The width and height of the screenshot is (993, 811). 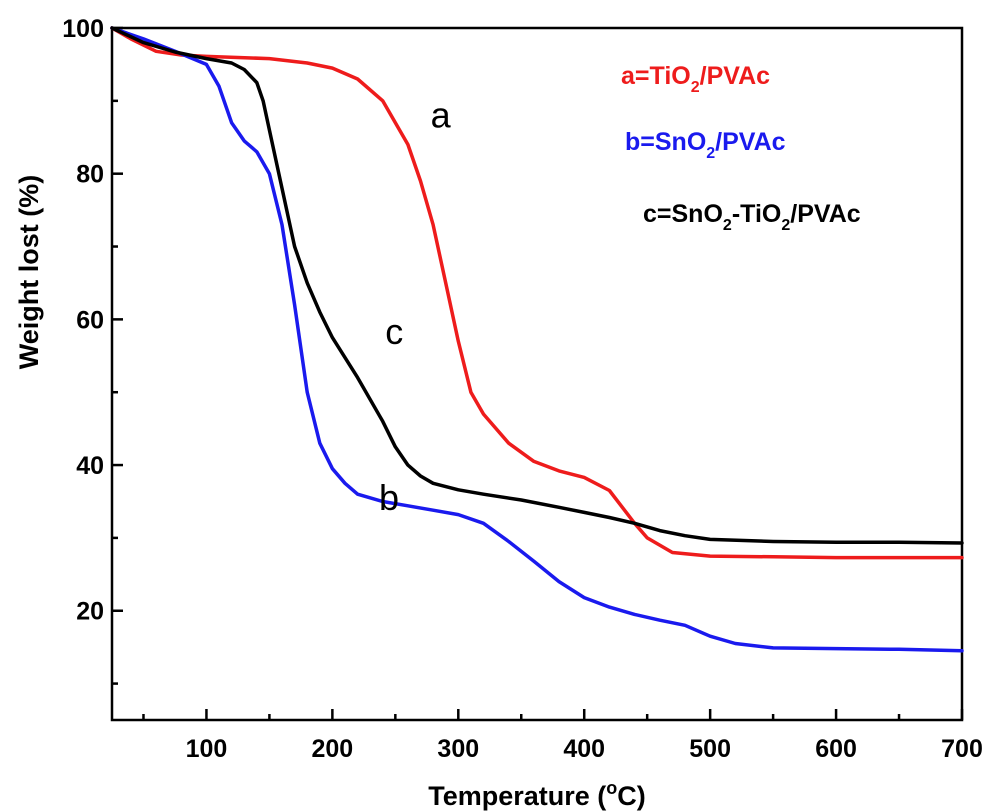 I want to click on y-tick-label: 20, so click(x=90, y=612).